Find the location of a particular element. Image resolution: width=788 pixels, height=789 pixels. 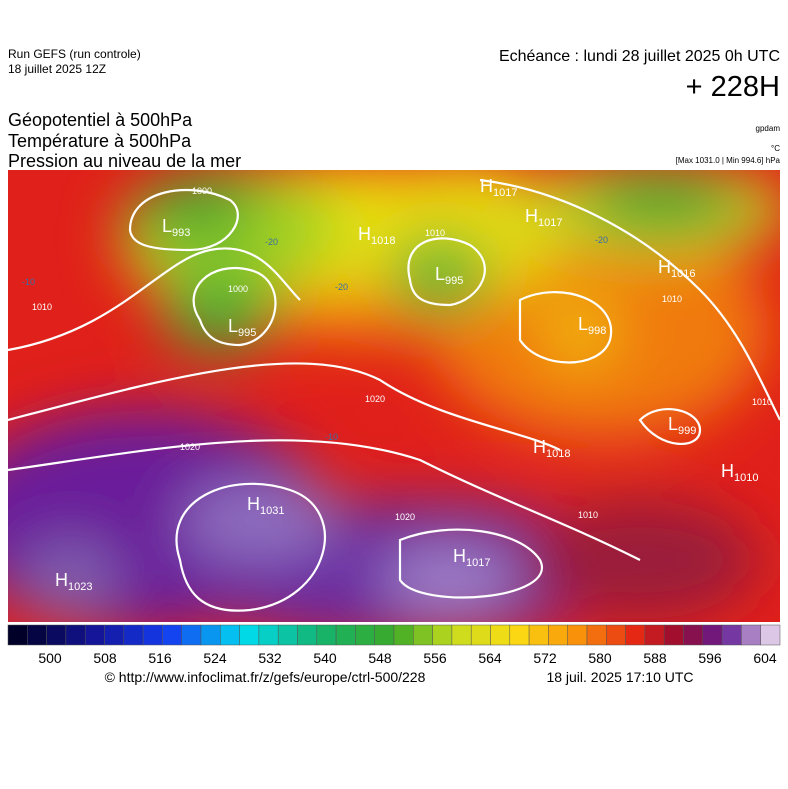

center-value: 998 is located at coordinates (597, 331).